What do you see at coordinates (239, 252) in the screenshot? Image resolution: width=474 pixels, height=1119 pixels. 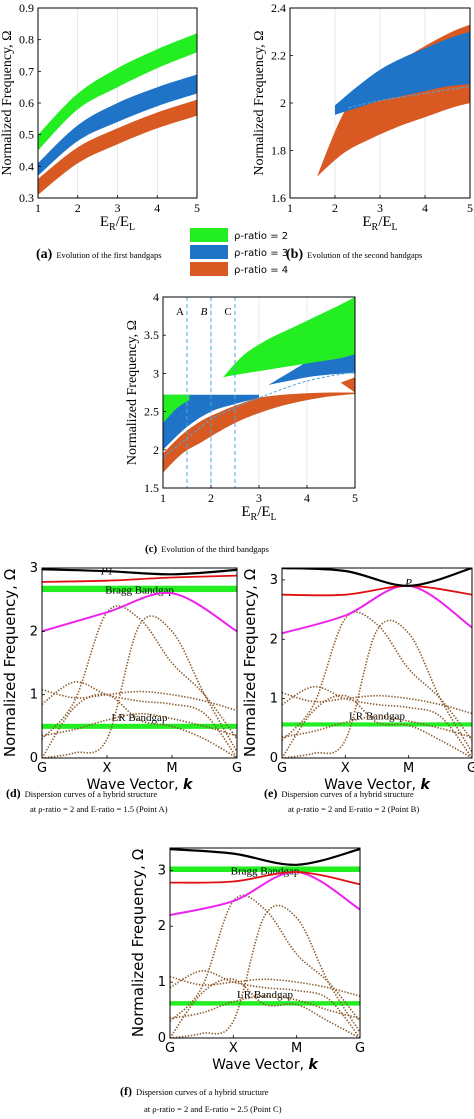 I see `legend: ρ-ratio = 2 ρ-ratio = 3 ρ-ratio = 4` at bounding box center [239, 252].